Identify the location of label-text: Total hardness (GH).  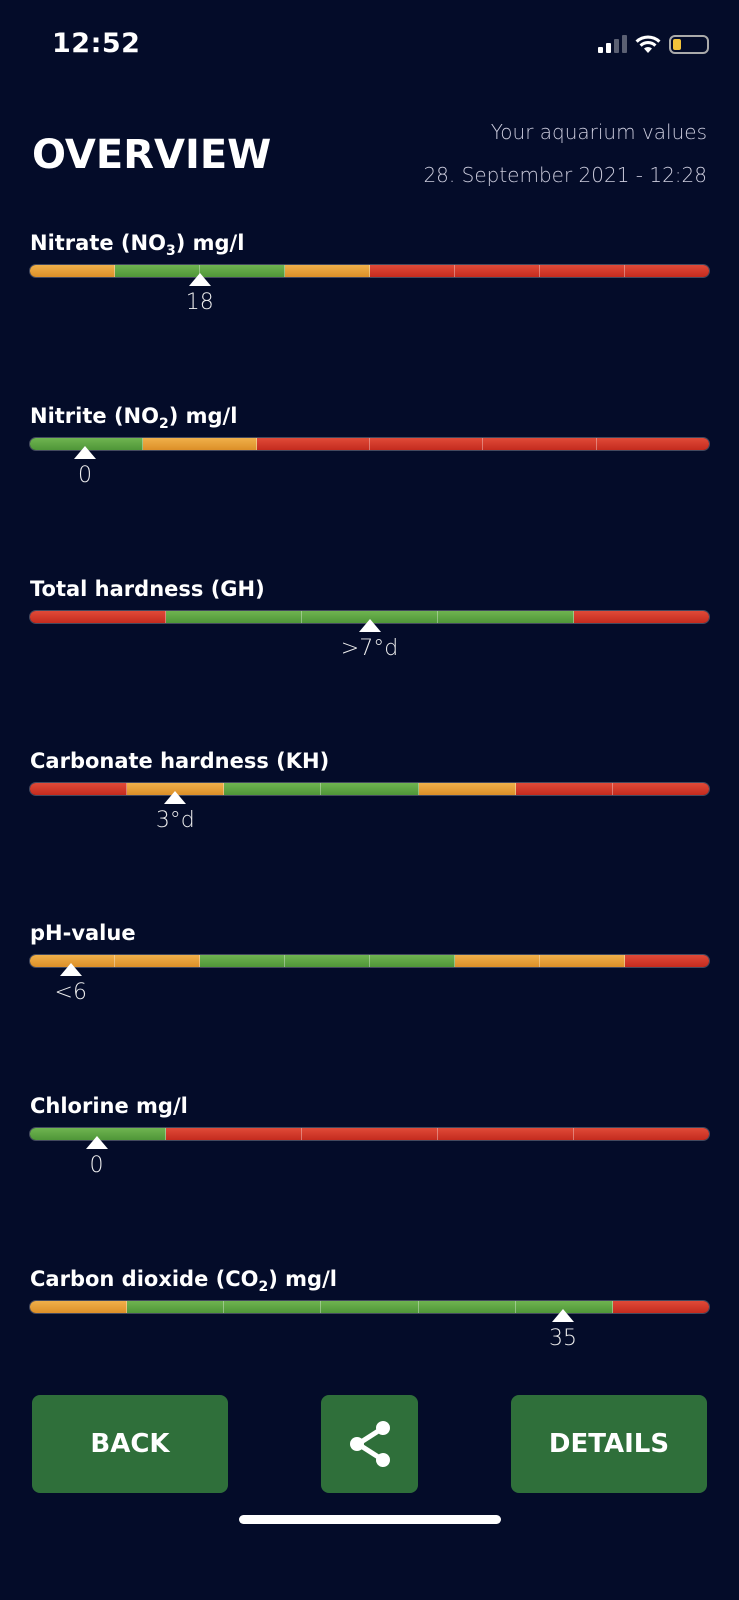
(147, 589).